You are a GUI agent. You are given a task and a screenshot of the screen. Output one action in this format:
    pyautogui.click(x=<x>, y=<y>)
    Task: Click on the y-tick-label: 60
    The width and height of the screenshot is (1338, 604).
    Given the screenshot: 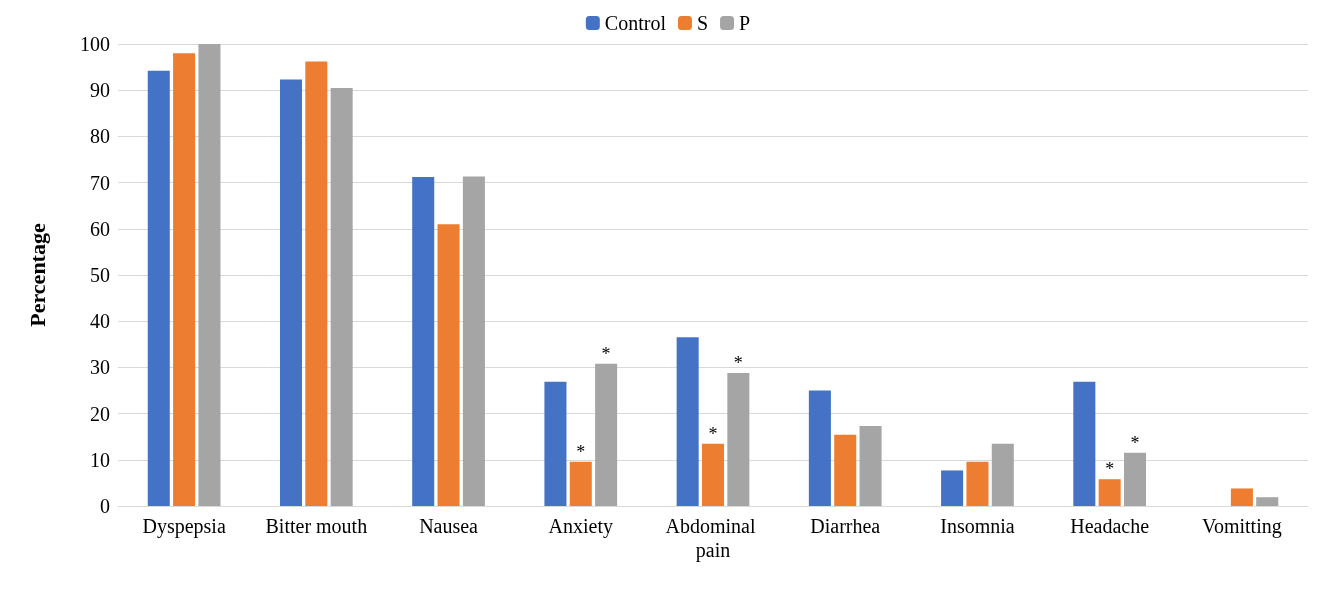 What is the action you would take?
    pyautogui.click(x=100, y=228)
    